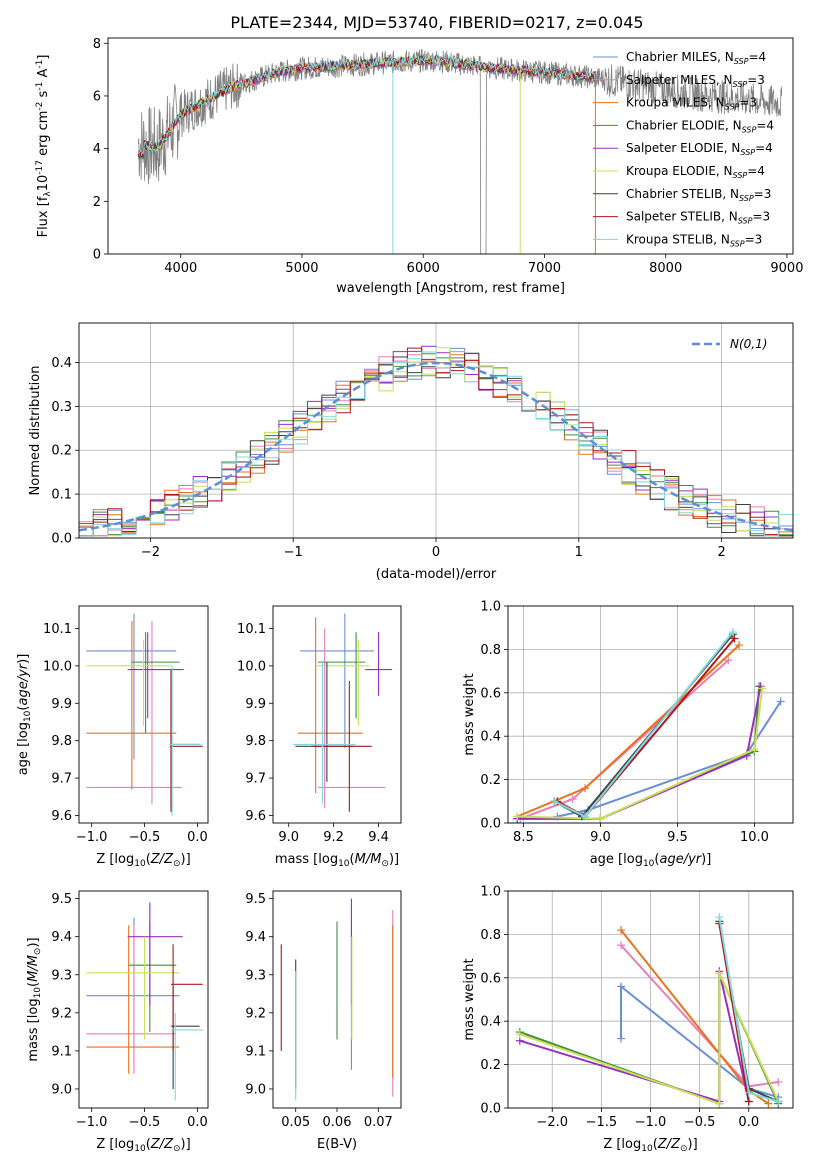  What do you see at coordinates (255, 779) in the screenshot?
I see `y-tick-label: 9.7` at bounding box center [255, 779].